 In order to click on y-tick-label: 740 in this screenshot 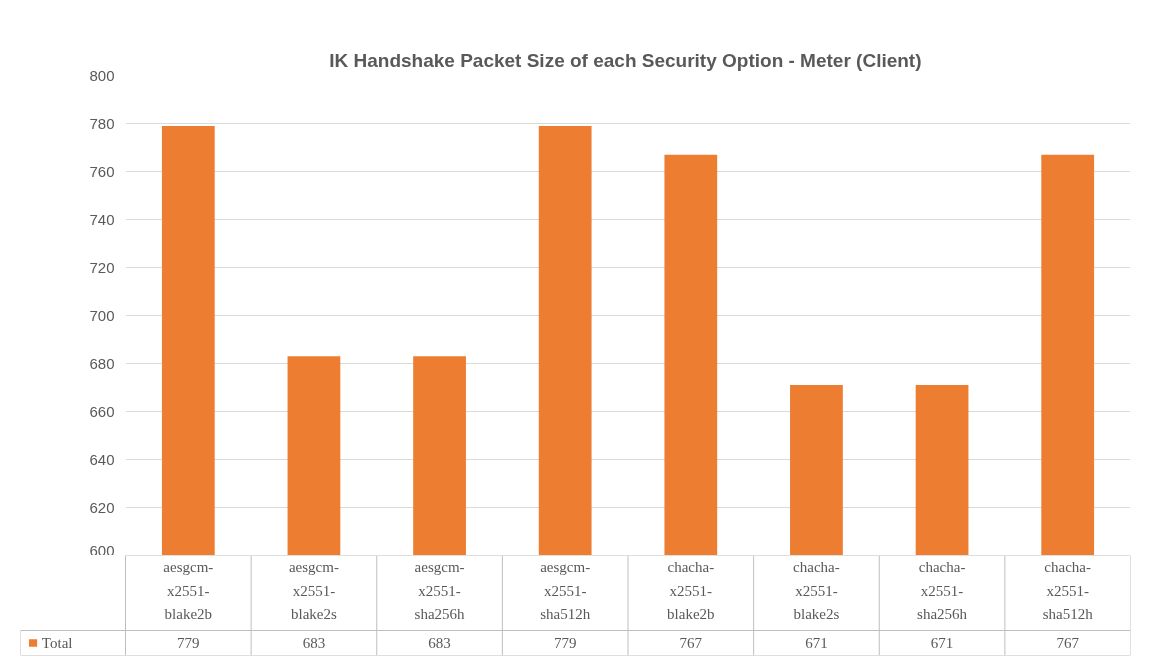, I will do `click(102, 219)`.